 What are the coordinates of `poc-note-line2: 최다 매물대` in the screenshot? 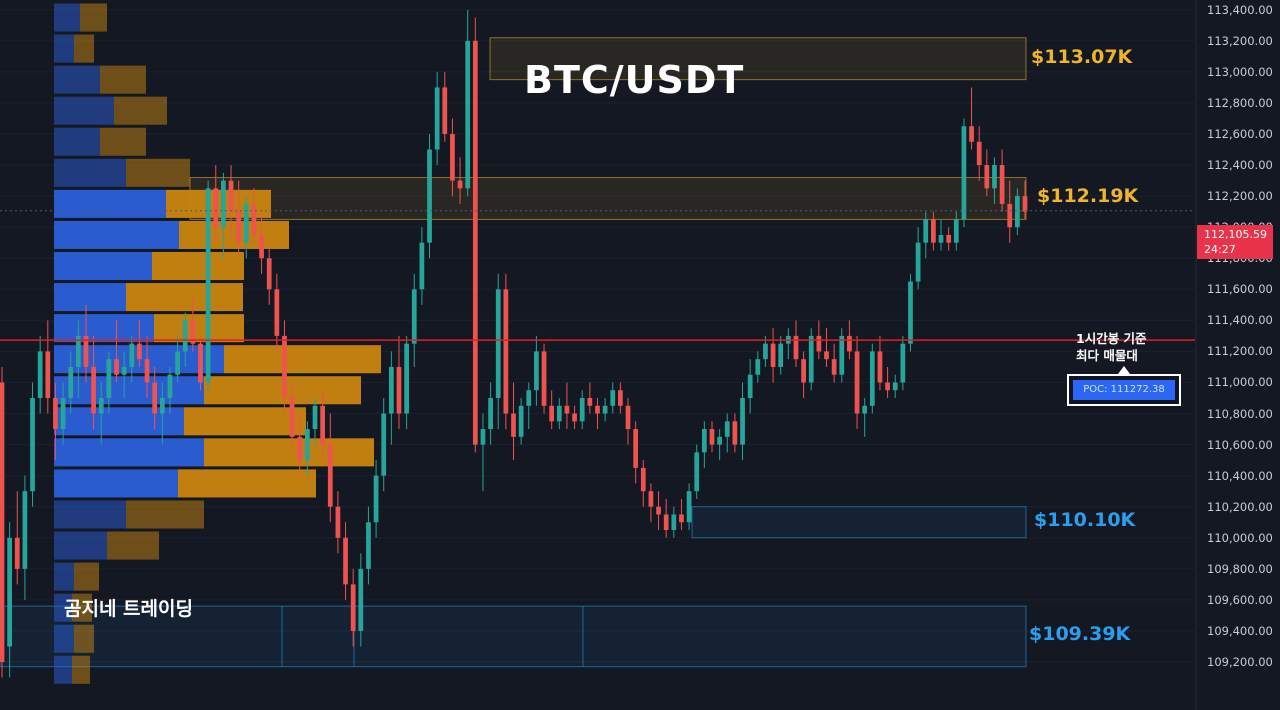 It's located at (1107, 355).